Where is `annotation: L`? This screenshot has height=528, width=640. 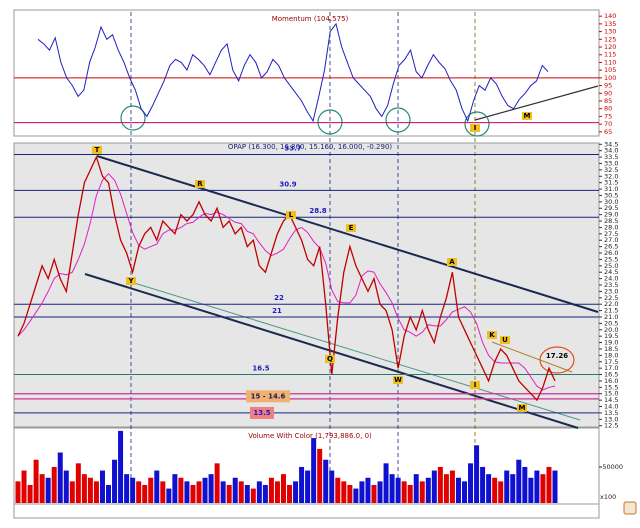 annotation: L is located at coordinates (291, 215).